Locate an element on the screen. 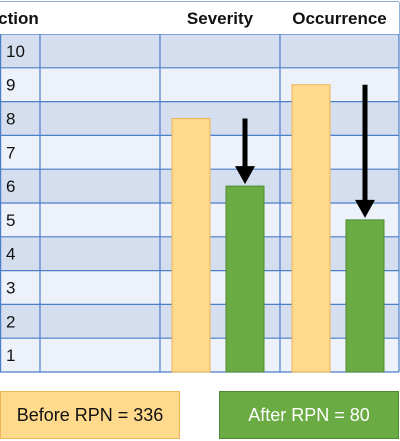 The height and width of the screenshot is (441, 400). y-tick-label: 5 is located at coordinates (10, 220).